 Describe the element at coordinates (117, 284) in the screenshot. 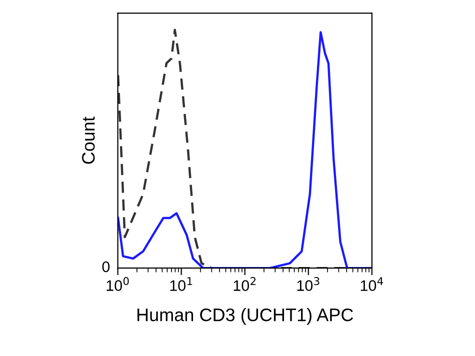

I see `x-tick-label: 10$^{0}$` at that location.